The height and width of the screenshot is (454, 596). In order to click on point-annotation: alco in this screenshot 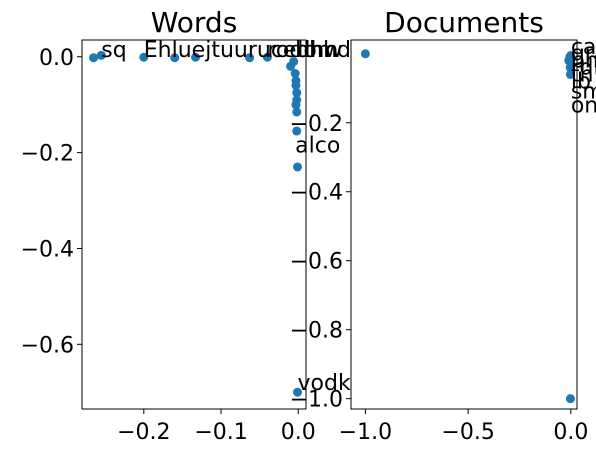, I will do `click(317, 146)`.